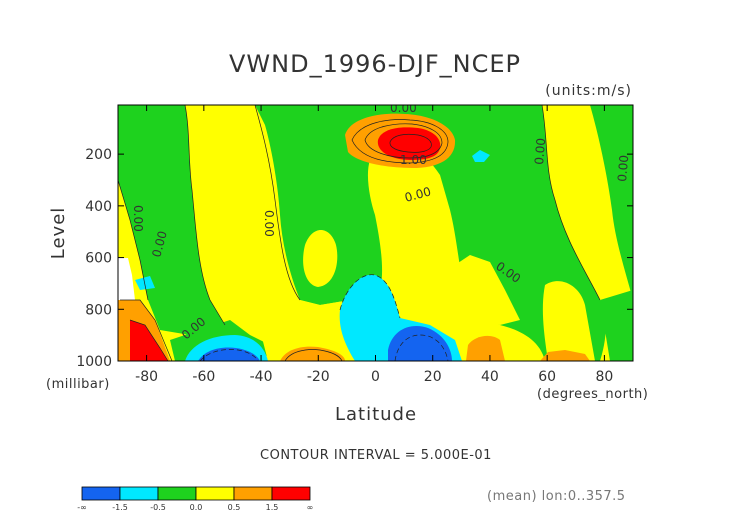 This screenshot has height=532, width=752. Describe the element at coordinates (413, 160) in the screenshot. I see `contour-label: 1.00` at that location.